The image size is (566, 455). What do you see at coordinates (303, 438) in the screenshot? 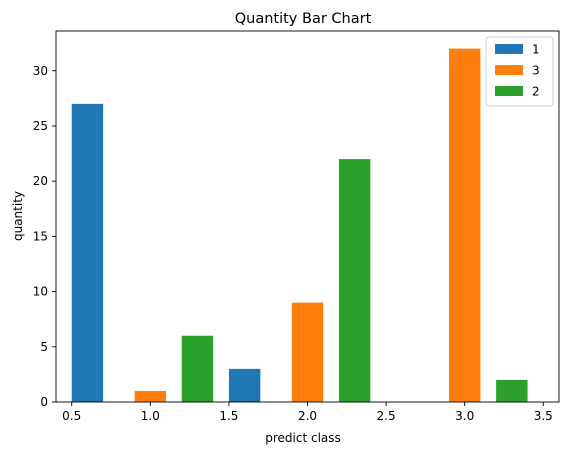
I see `x-axis-label: predict class` at bounding box center [303, 438].